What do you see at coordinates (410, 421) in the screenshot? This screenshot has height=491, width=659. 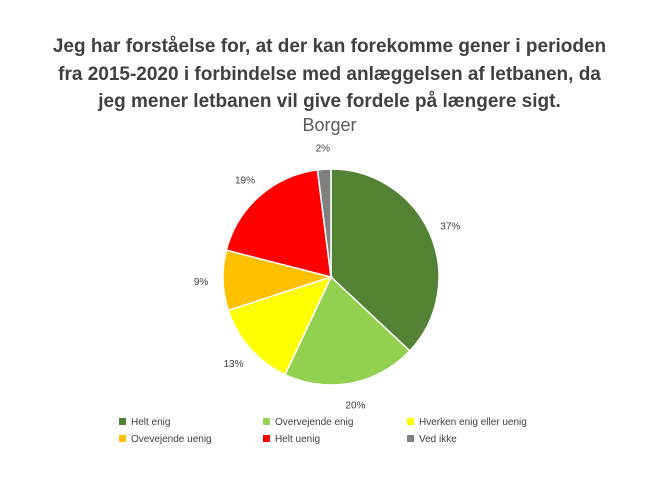 I see `legend-swatch-hverken-enig-eller-uenig` at bounding box center [410, 421].